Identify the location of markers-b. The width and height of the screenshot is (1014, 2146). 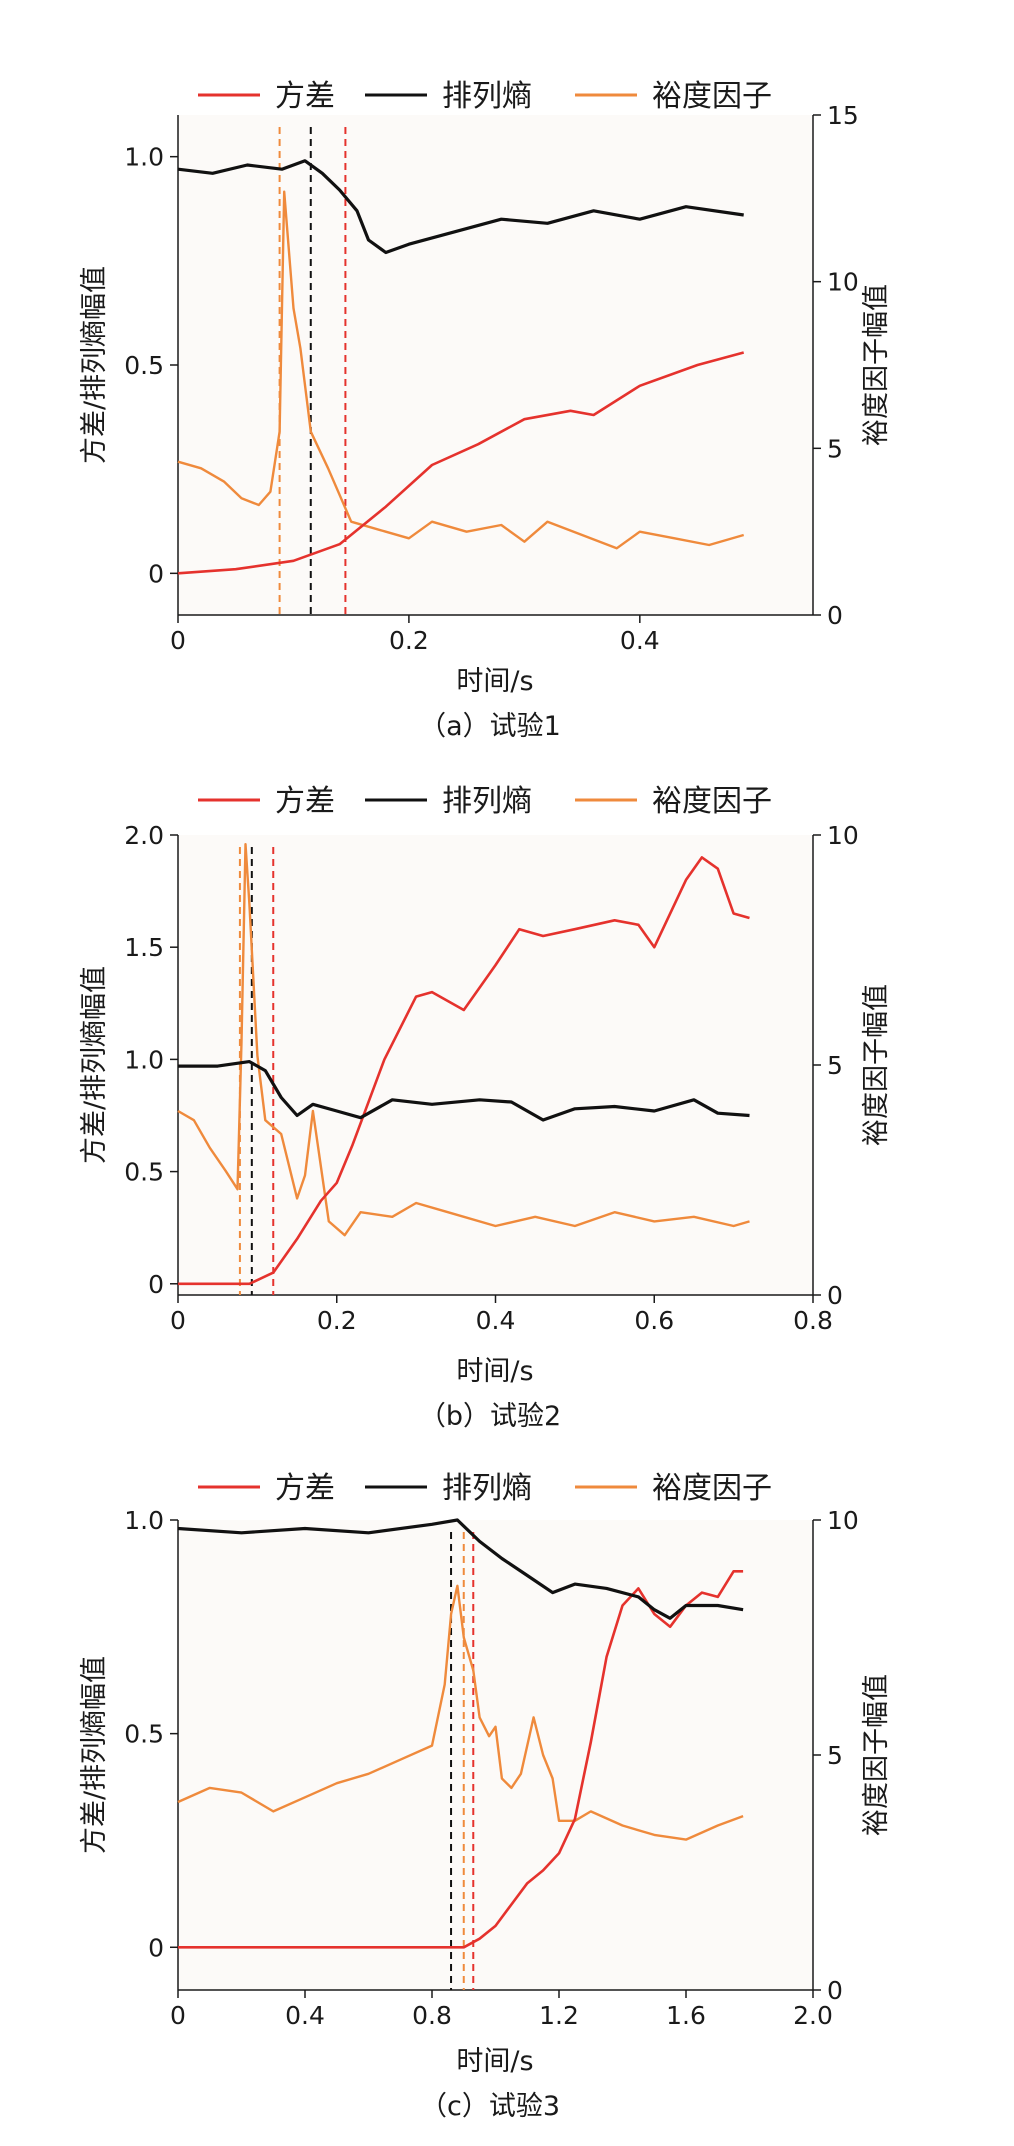
(256, 1071).